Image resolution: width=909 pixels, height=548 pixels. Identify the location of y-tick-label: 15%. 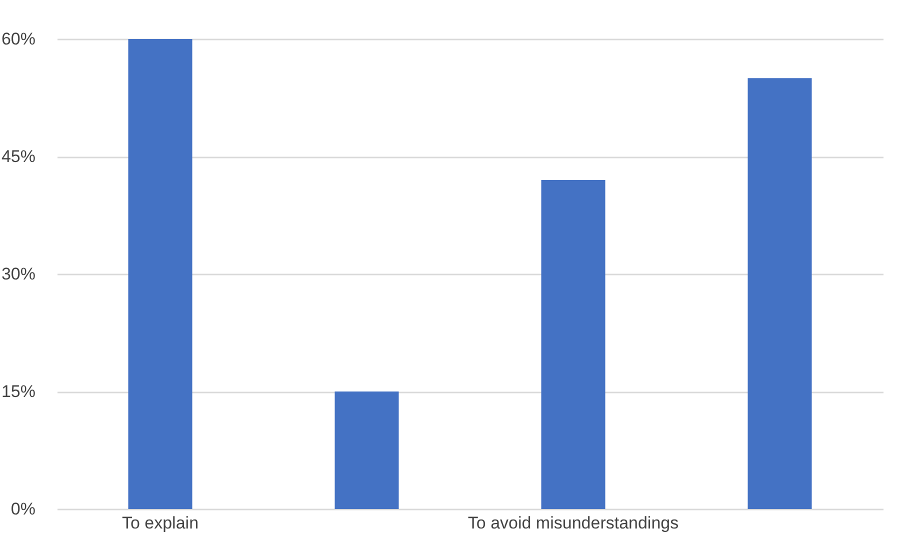
(18, 391).